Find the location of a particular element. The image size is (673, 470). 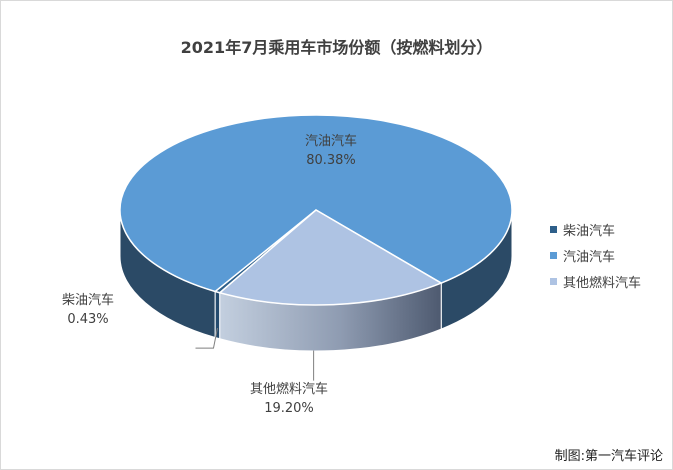

slice-label-gasoline-value: 80.38% is located at coordinates (331, 160).